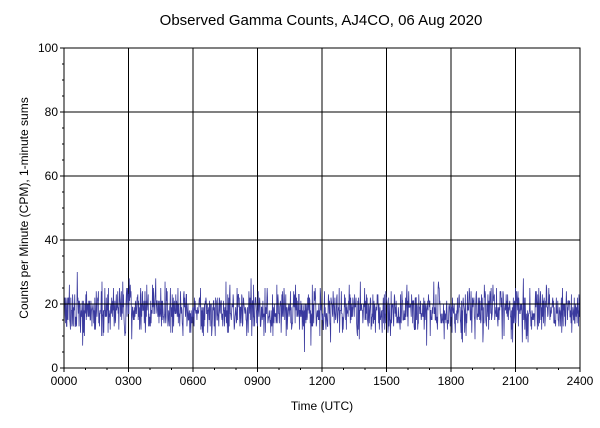 Image resolution: width=600 pixels, height=428 pixels. What do you see at coordinates (64, 381) in the screenshot?
I see `x-tick-label: 0000` at bounding box center [64, 381].